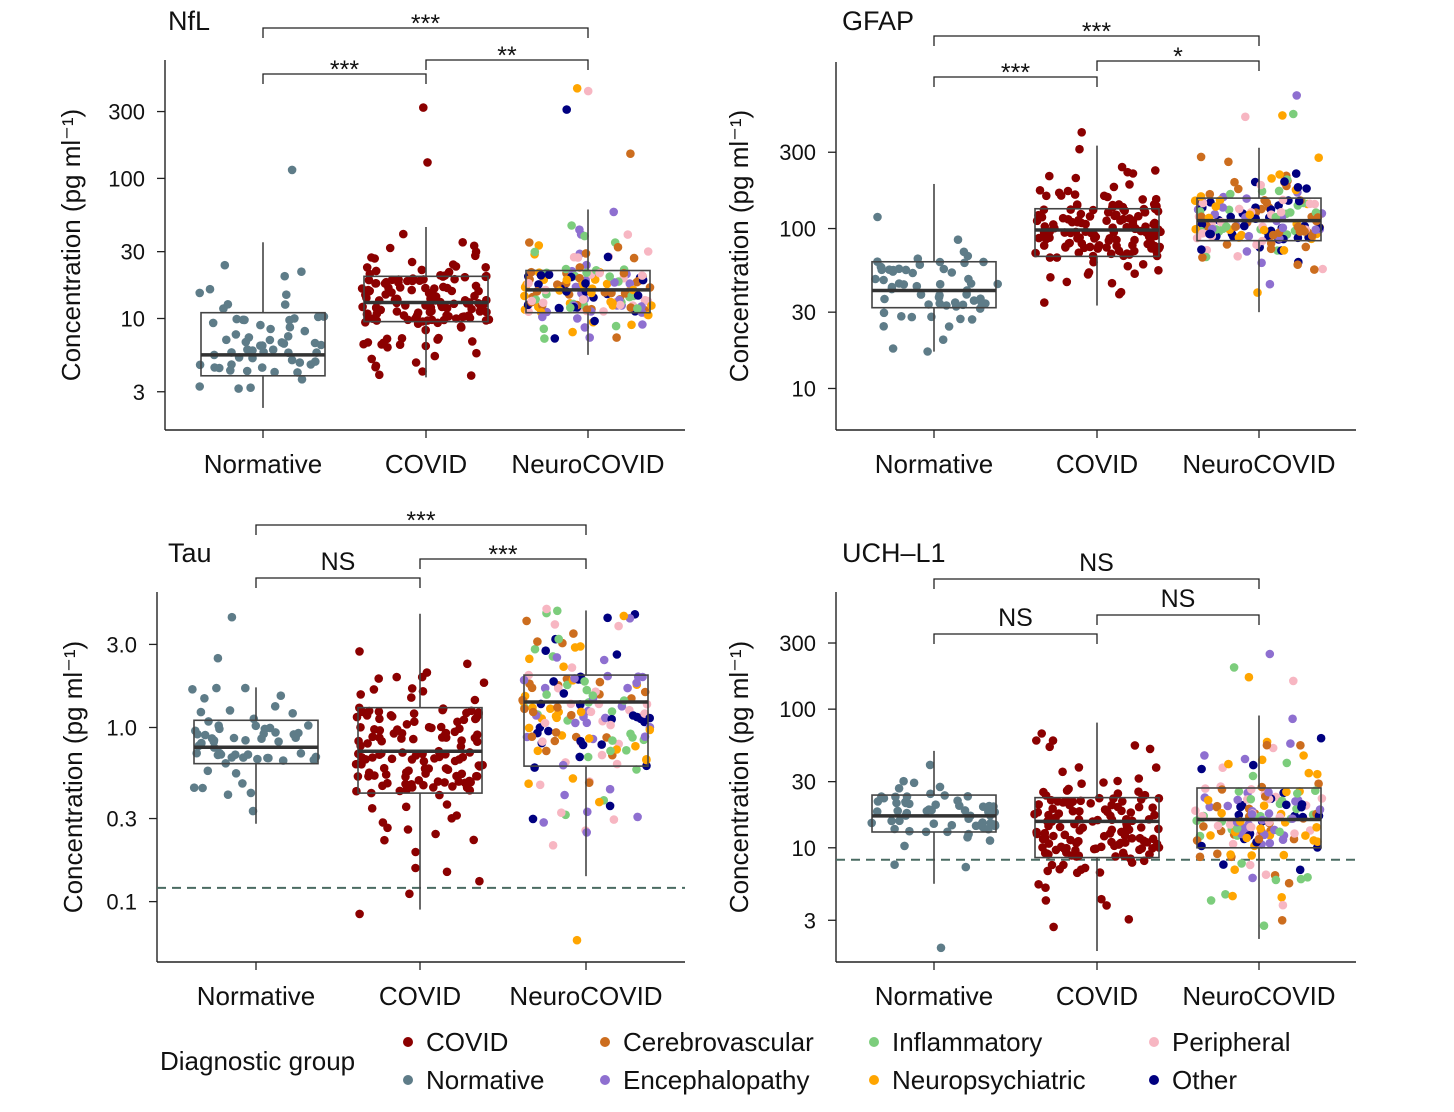  What do you see at coordinates (1178, 57) in the screenshot?
I see `significance-label: *` at bounding box center [1178, 57].